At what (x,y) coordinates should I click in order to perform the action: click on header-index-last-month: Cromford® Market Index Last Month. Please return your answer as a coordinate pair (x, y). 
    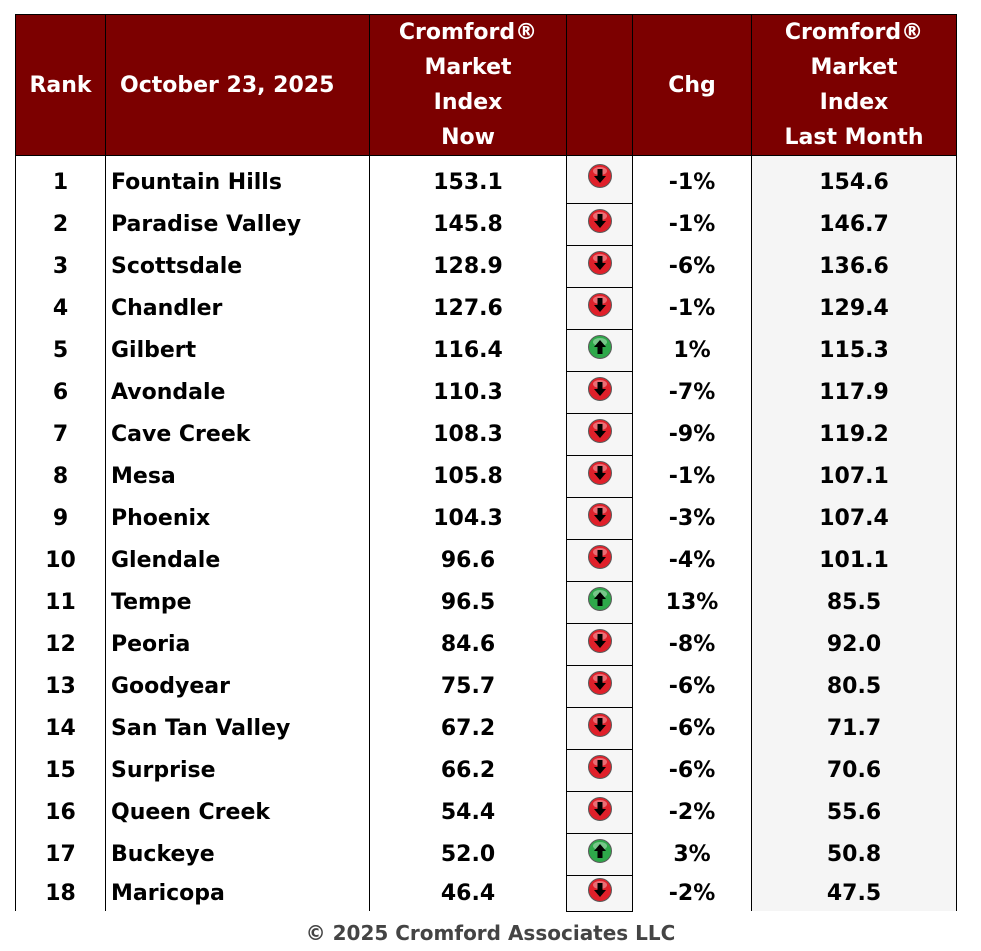
    Looking at the image, I should click on (854, 85).